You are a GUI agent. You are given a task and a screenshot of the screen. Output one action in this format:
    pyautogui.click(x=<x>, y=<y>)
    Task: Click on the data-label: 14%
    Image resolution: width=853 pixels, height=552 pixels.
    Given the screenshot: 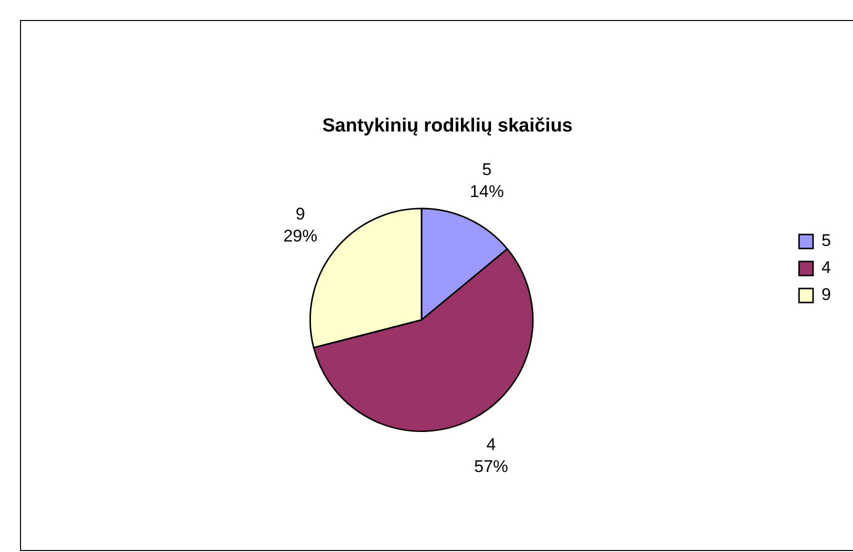 What is the action you would take?
    pyautogui.click(x=487, y=191)
    